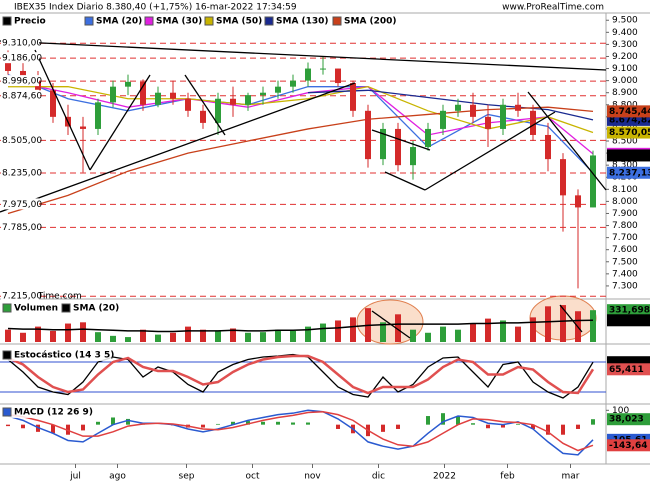 The height and width of the screenshot is (483, 650). Describe the element at coordinates (625, 69) in the screenshot. I see `y-tick-label: 9.100` at that location.